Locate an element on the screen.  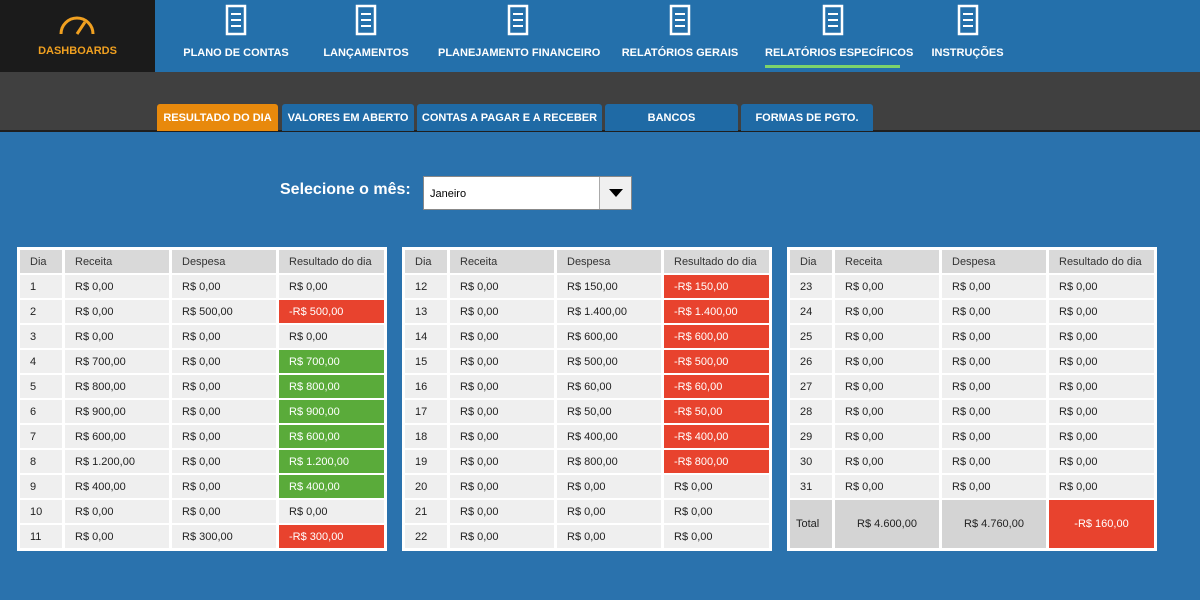
day-cell: 20 is located at coordinates (426, 486).